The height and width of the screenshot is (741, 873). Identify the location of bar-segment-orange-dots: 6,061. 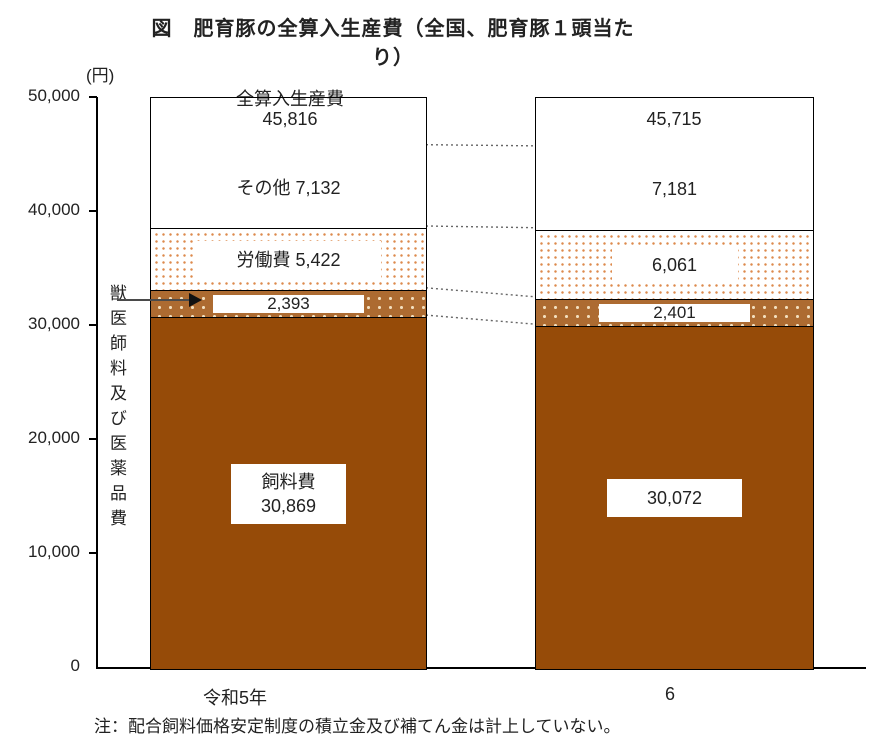
(674, 264).